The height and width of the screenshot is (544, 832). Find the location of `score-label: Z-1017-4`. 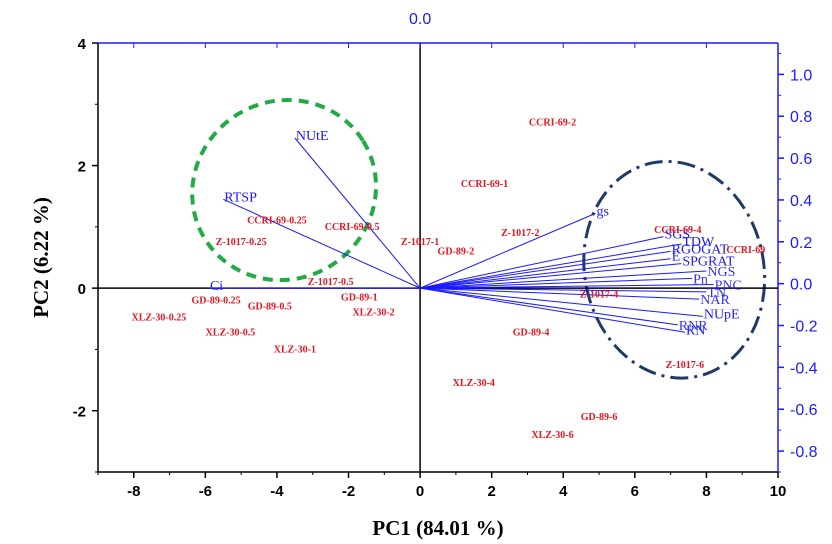

score-label: Z-1017-4 is located at coordinates (599, 294).